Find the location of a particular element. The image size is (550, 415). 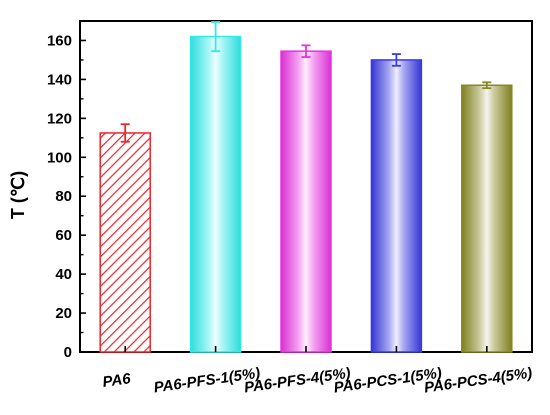

y-tick-label: 80 is located at coordinates (63, 196).